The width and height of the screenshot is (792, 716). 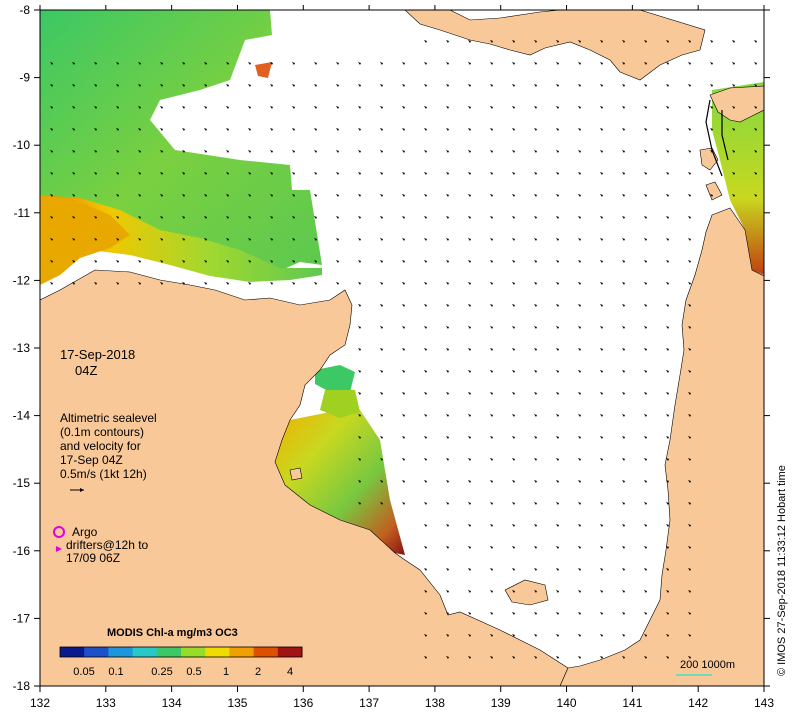 I want to click on colorbar-segment, so click(x=96, y=652).